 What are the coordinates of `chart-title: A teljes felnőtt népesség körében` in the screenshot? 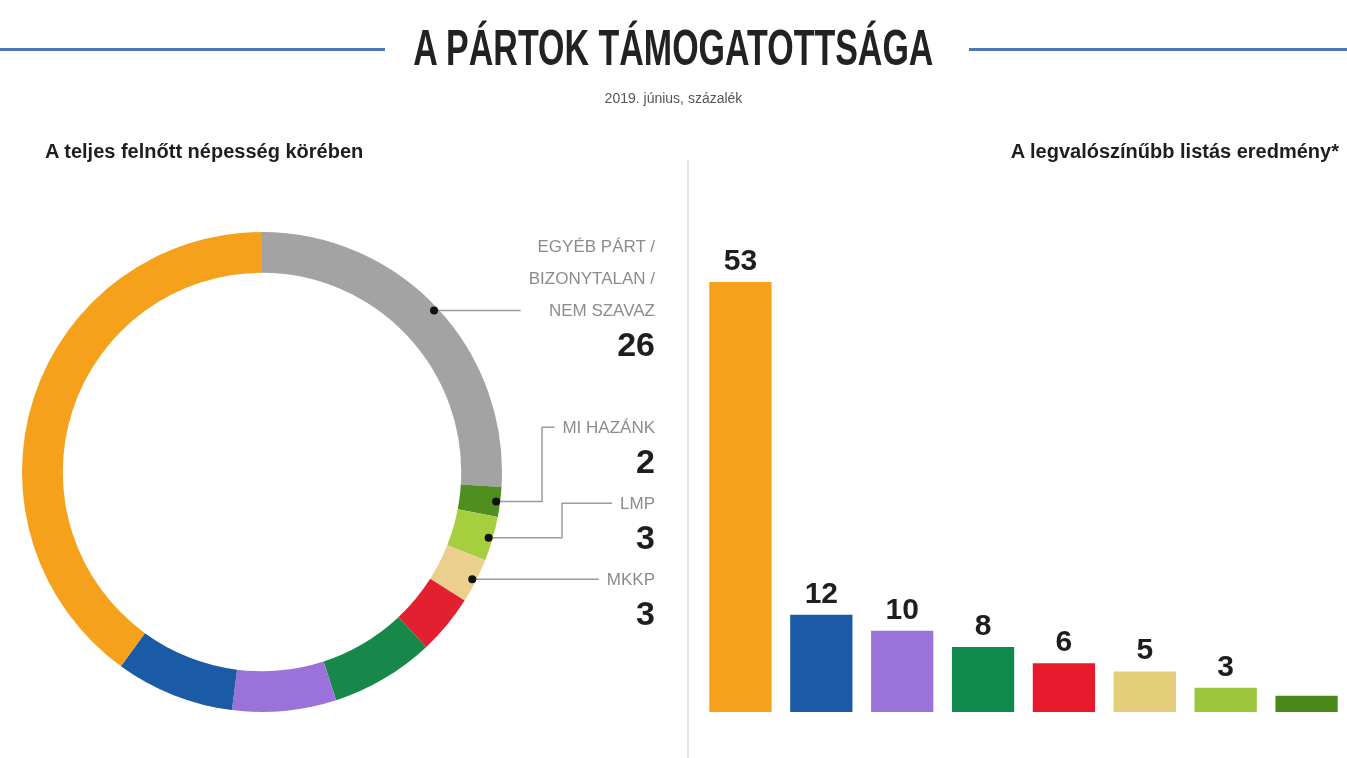 It's located at (204, 151).